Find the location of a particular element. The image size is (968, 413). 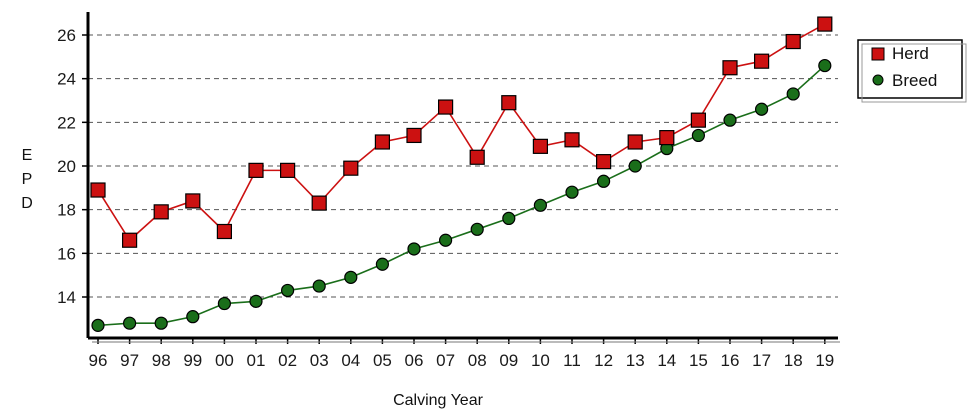

y-axis-ticks: 14 16 18 20 22 24 26 is located at coordinates (72, 166).